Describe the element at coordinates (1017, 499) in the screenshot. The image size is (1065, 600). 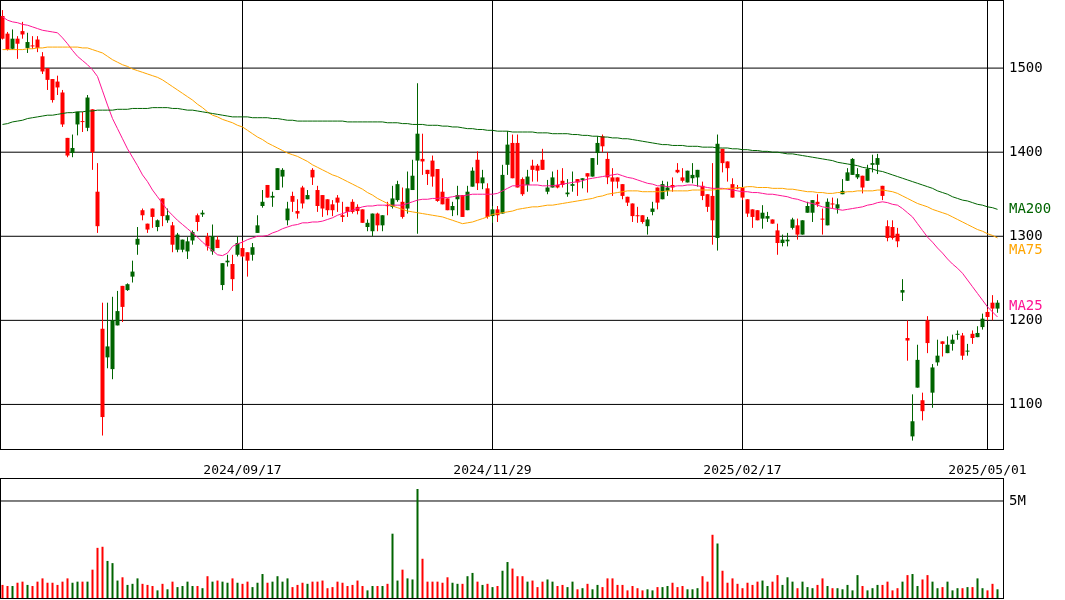
I see `ref-line-label: 5M` at that location.